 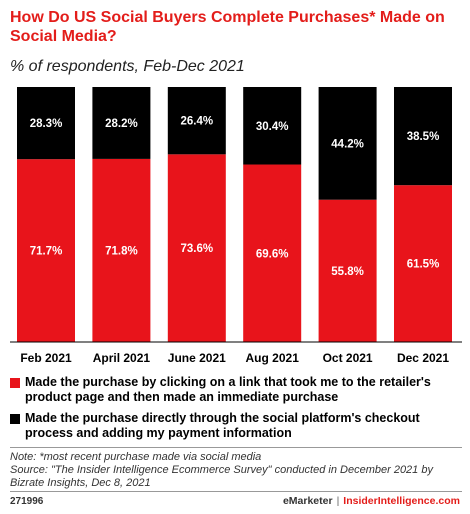 I want to click on legend-swatch-black, so click(x=15, y=419).